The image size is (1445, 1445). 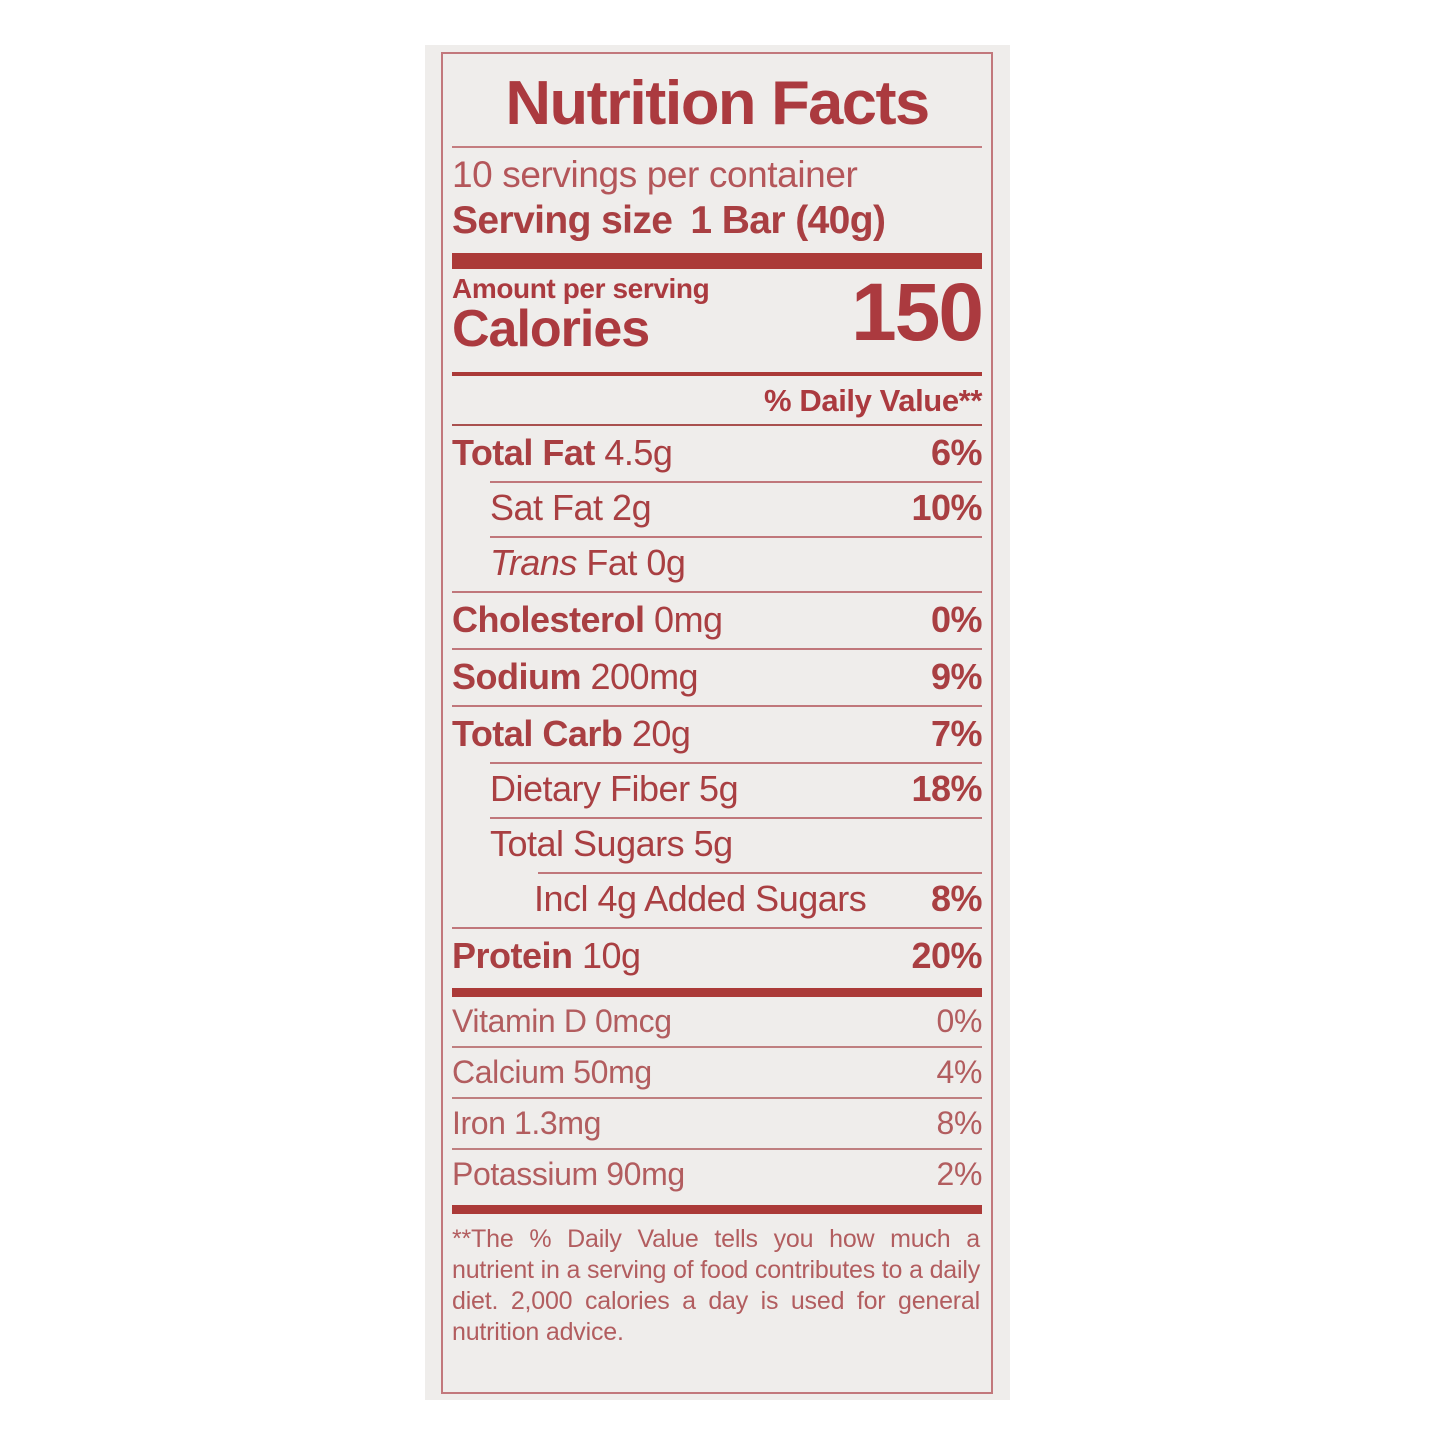 What do you see at coordinates (959, 1174) in the screenshot?
I see `potassium-dv: 2%` at bounding box center [959, 1174].